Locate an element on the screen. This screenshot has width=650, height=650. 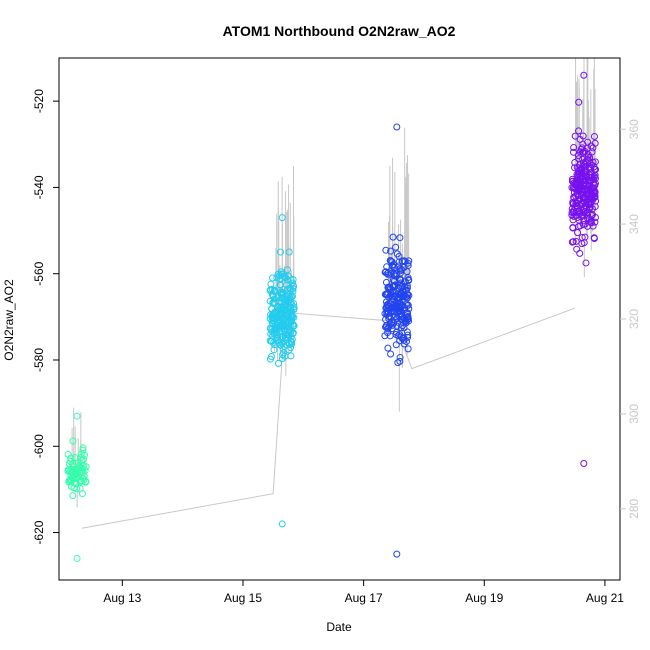
y-tick-label: -580 is located at coordinates (39, 360).